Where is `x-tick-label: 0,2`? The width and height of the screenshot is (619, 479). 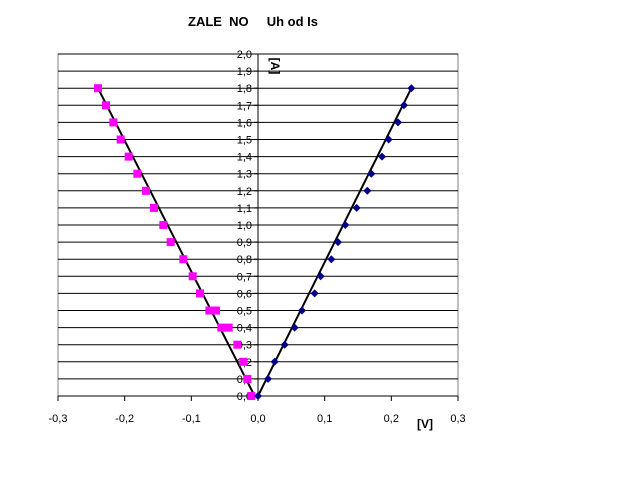 x-tick-label: 0,2 is located at coordinates (391, 419).